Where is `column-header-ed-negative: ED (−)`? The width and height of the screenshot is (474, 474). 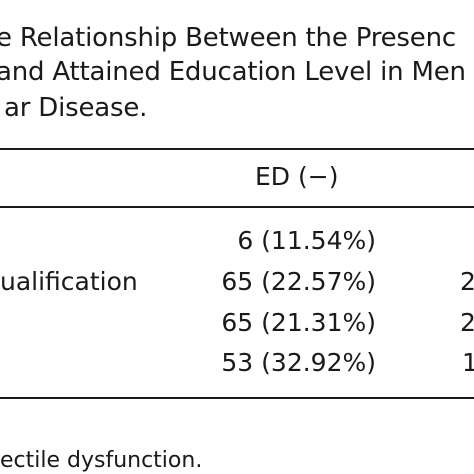 column-header-ed-negative: ED (−) is located at coordinates (297, 176).